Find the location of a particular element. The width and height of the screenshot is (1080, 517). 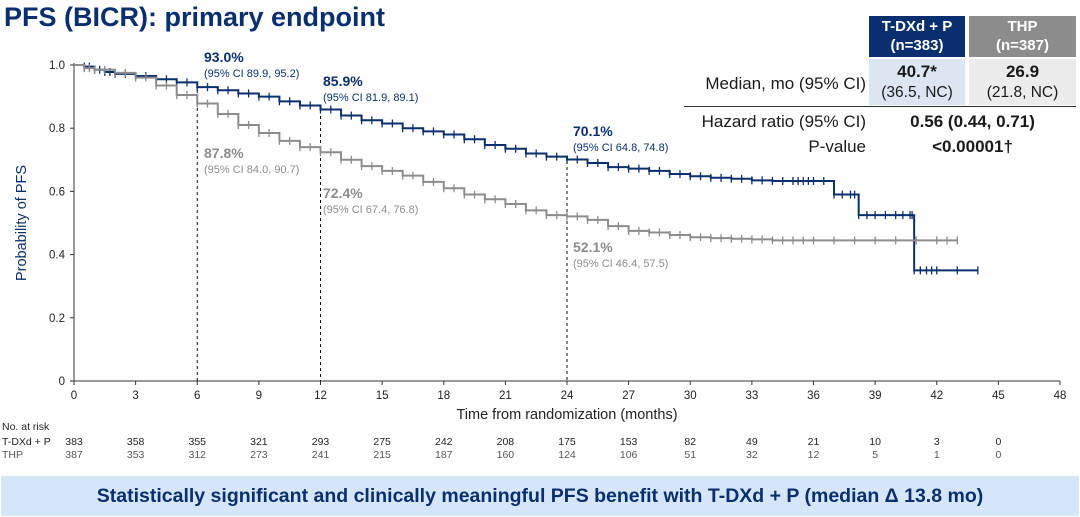

at-risk-value: 321 is located at coordinates (259, 442).